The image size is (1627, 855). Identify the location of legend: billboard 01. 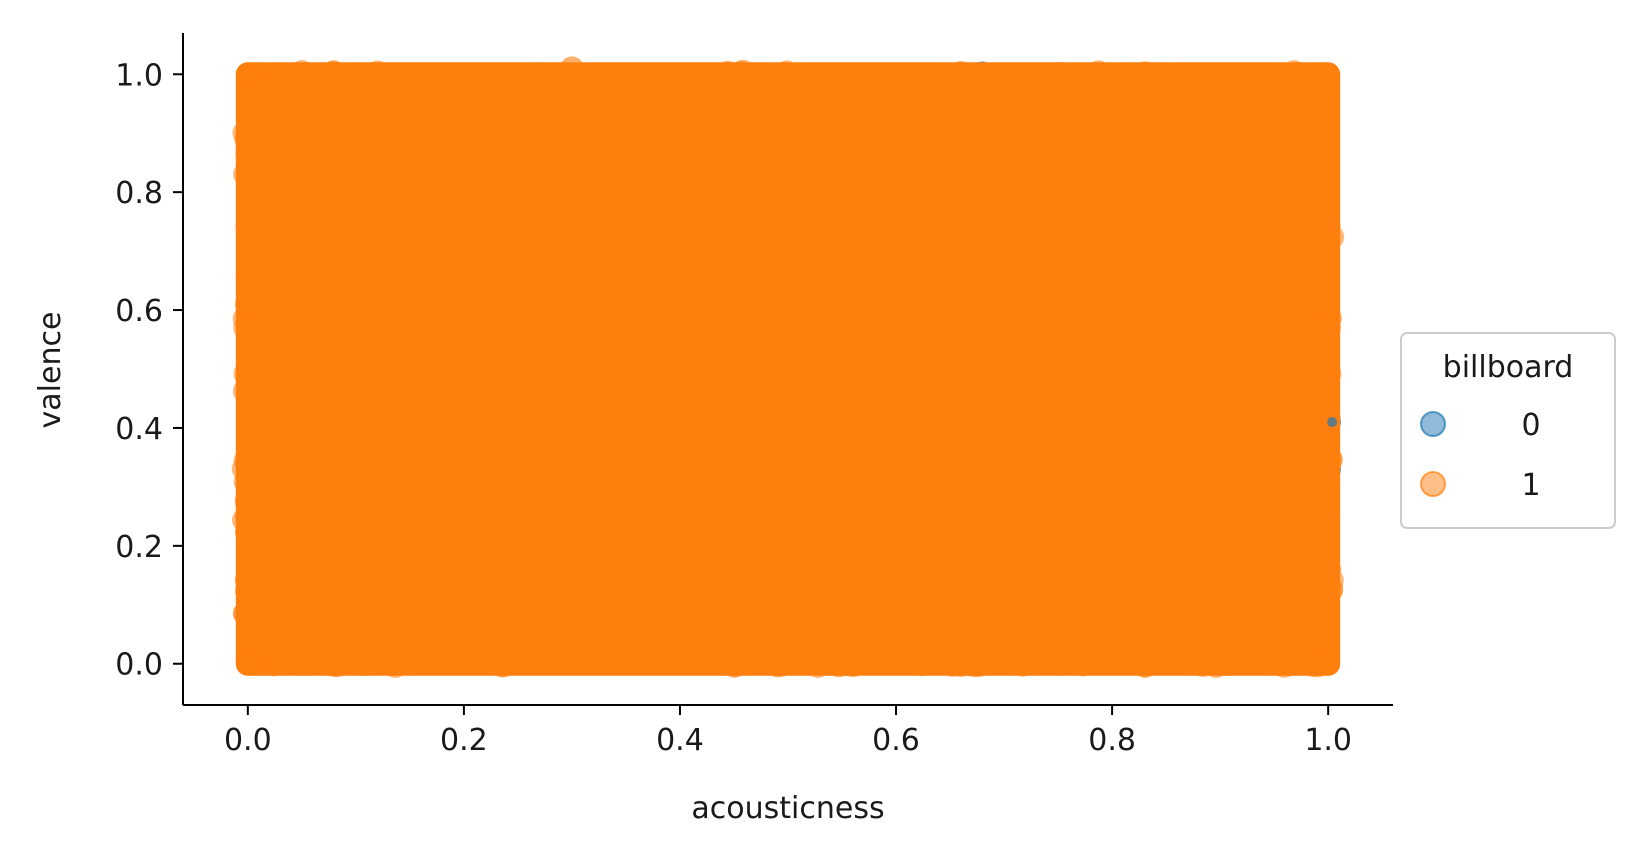
(1508, 430).